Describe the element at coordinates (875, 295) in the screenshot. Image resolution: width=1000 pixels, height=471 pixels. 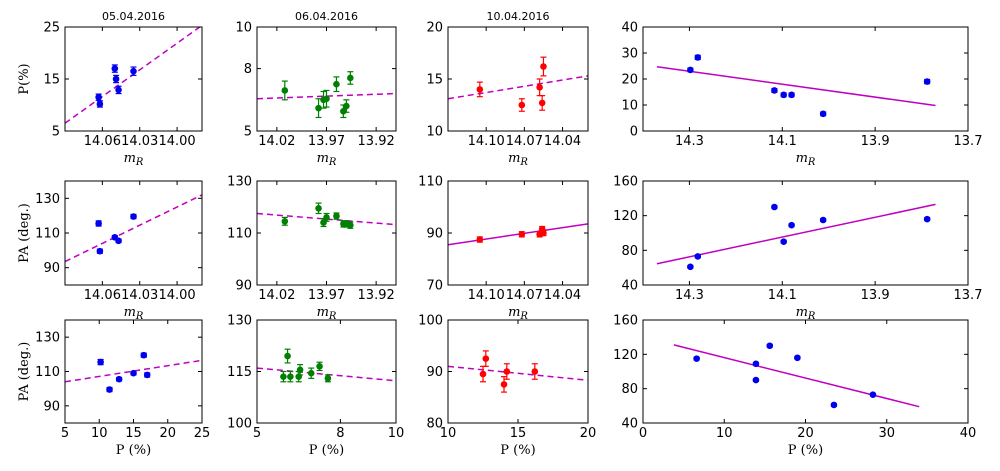
I see `x-tick-label: 13.9` at that location.